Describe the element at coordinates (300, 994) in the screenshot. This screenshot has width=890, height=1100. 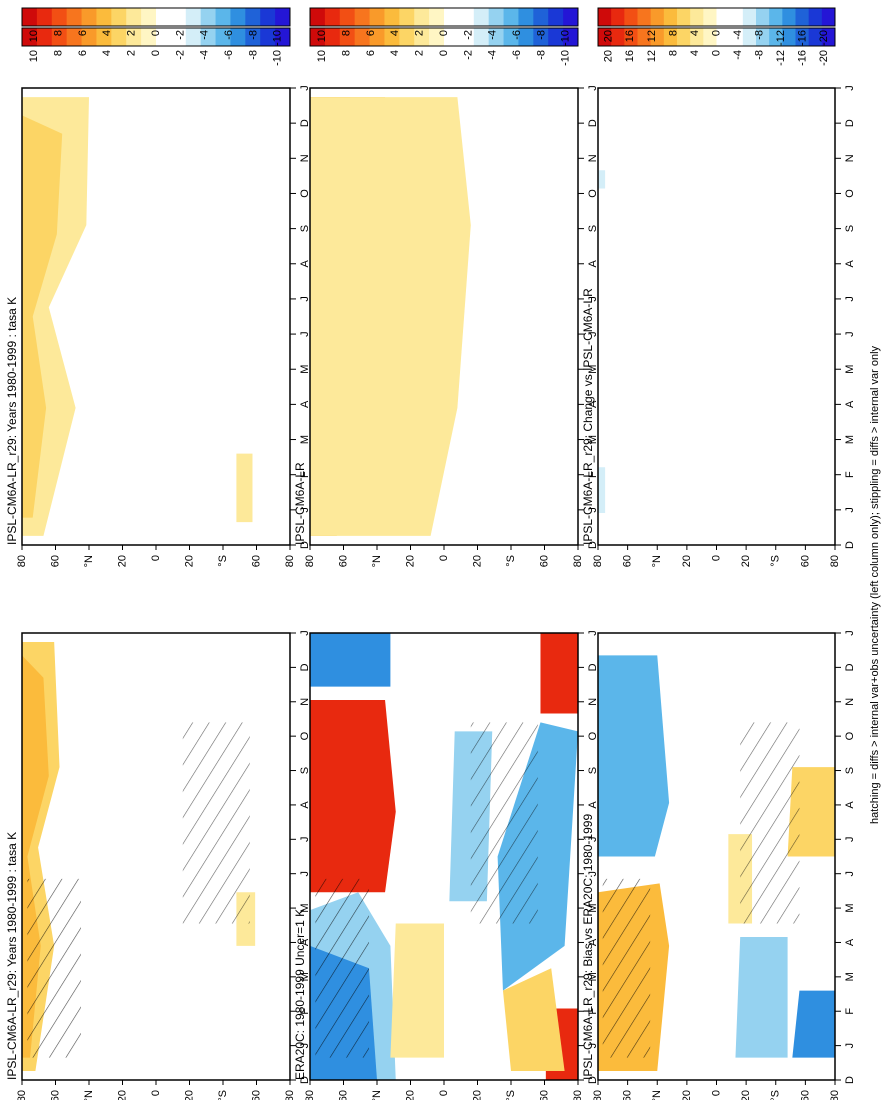
I see `panel-title: ERA20C: 1980-1999 Uncer=1 K` at that location.